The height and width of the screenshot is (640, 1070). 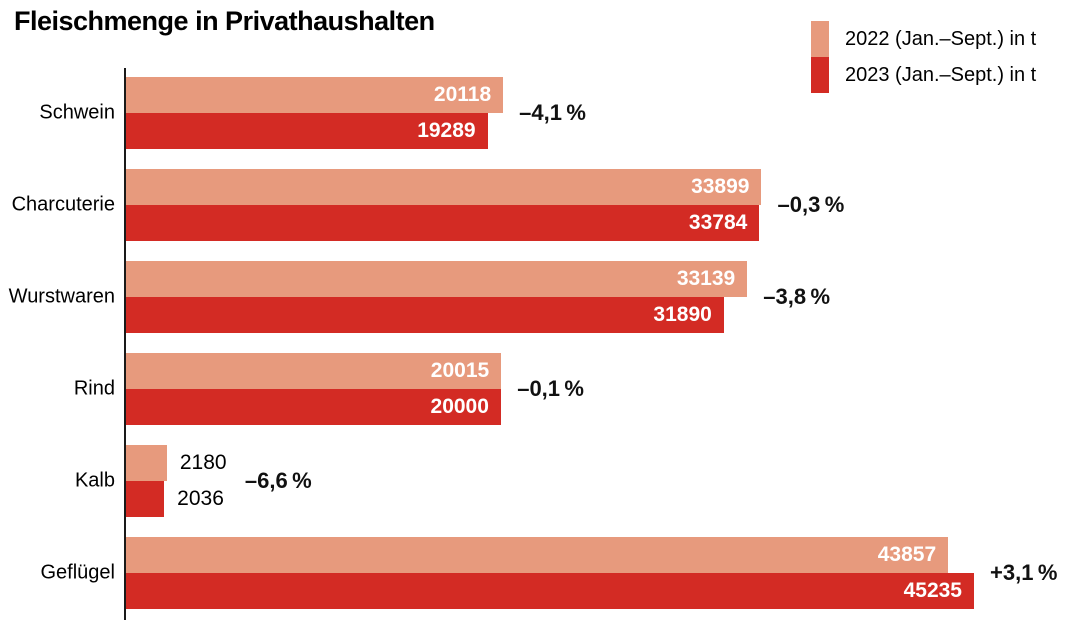 I want to click on bar-value-label: 19289, so click(x=446, y=130).